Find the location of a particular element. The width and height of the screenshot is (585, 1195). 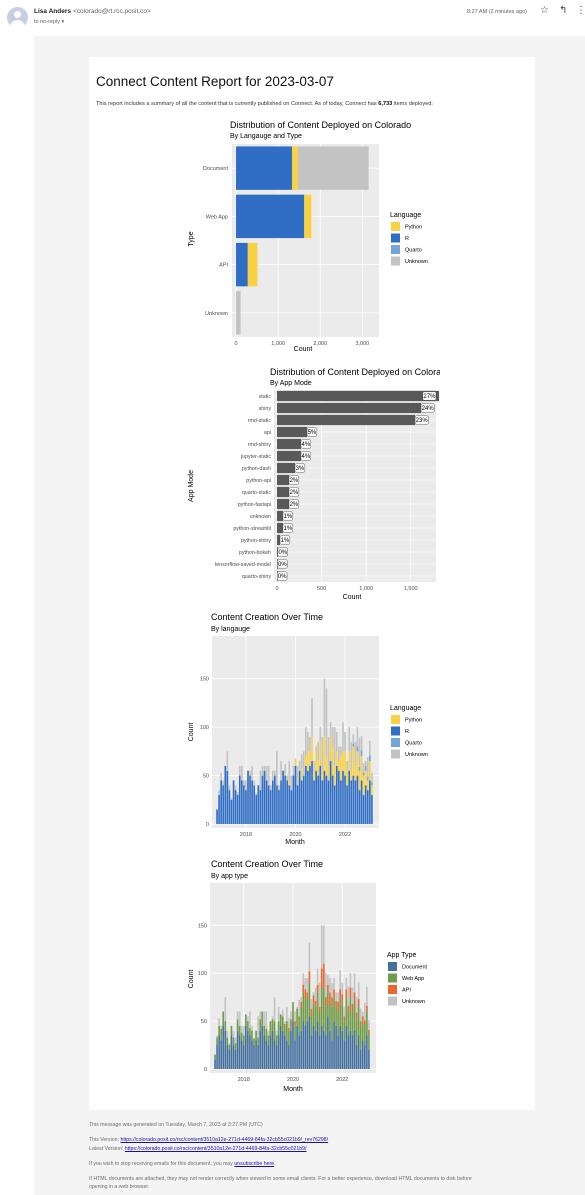

x-tick-label: 0 is located at coordinates (276, 589).